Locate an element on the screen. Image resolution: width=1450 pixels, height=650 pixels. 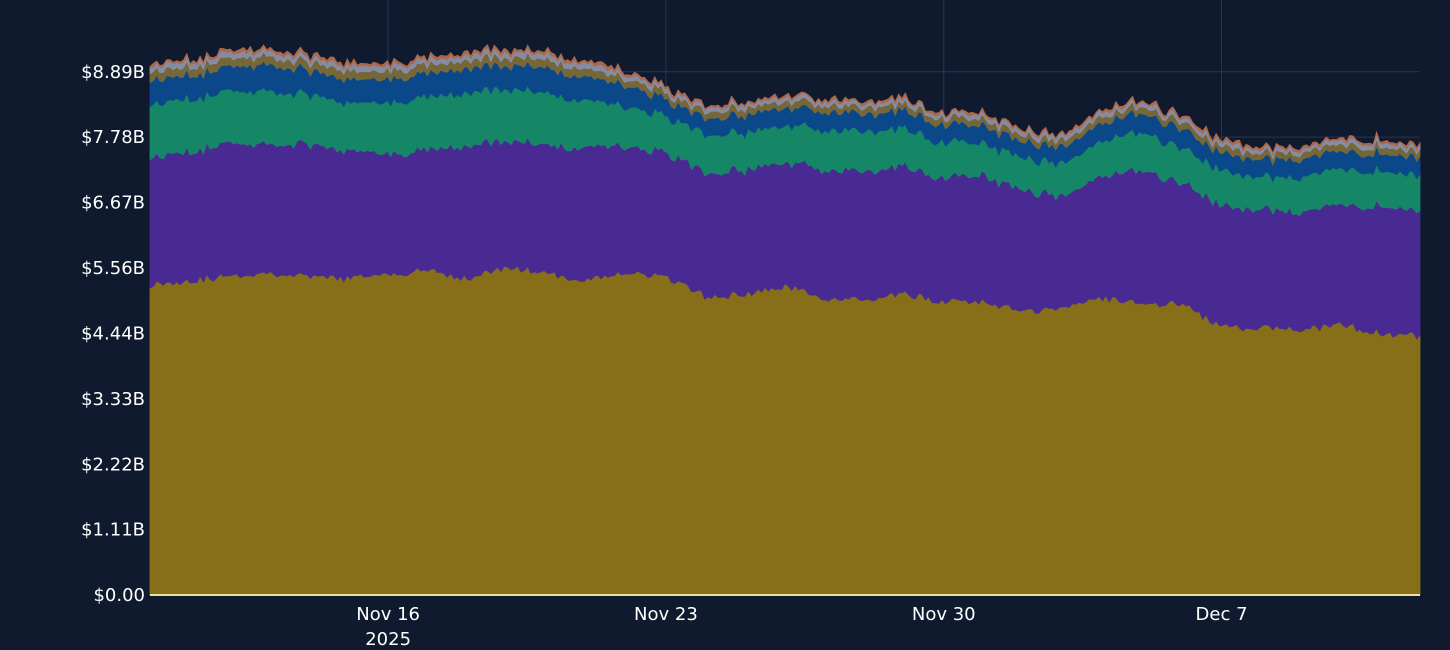
y-tick-label: $2.22B is located at coordinates (113, 464).